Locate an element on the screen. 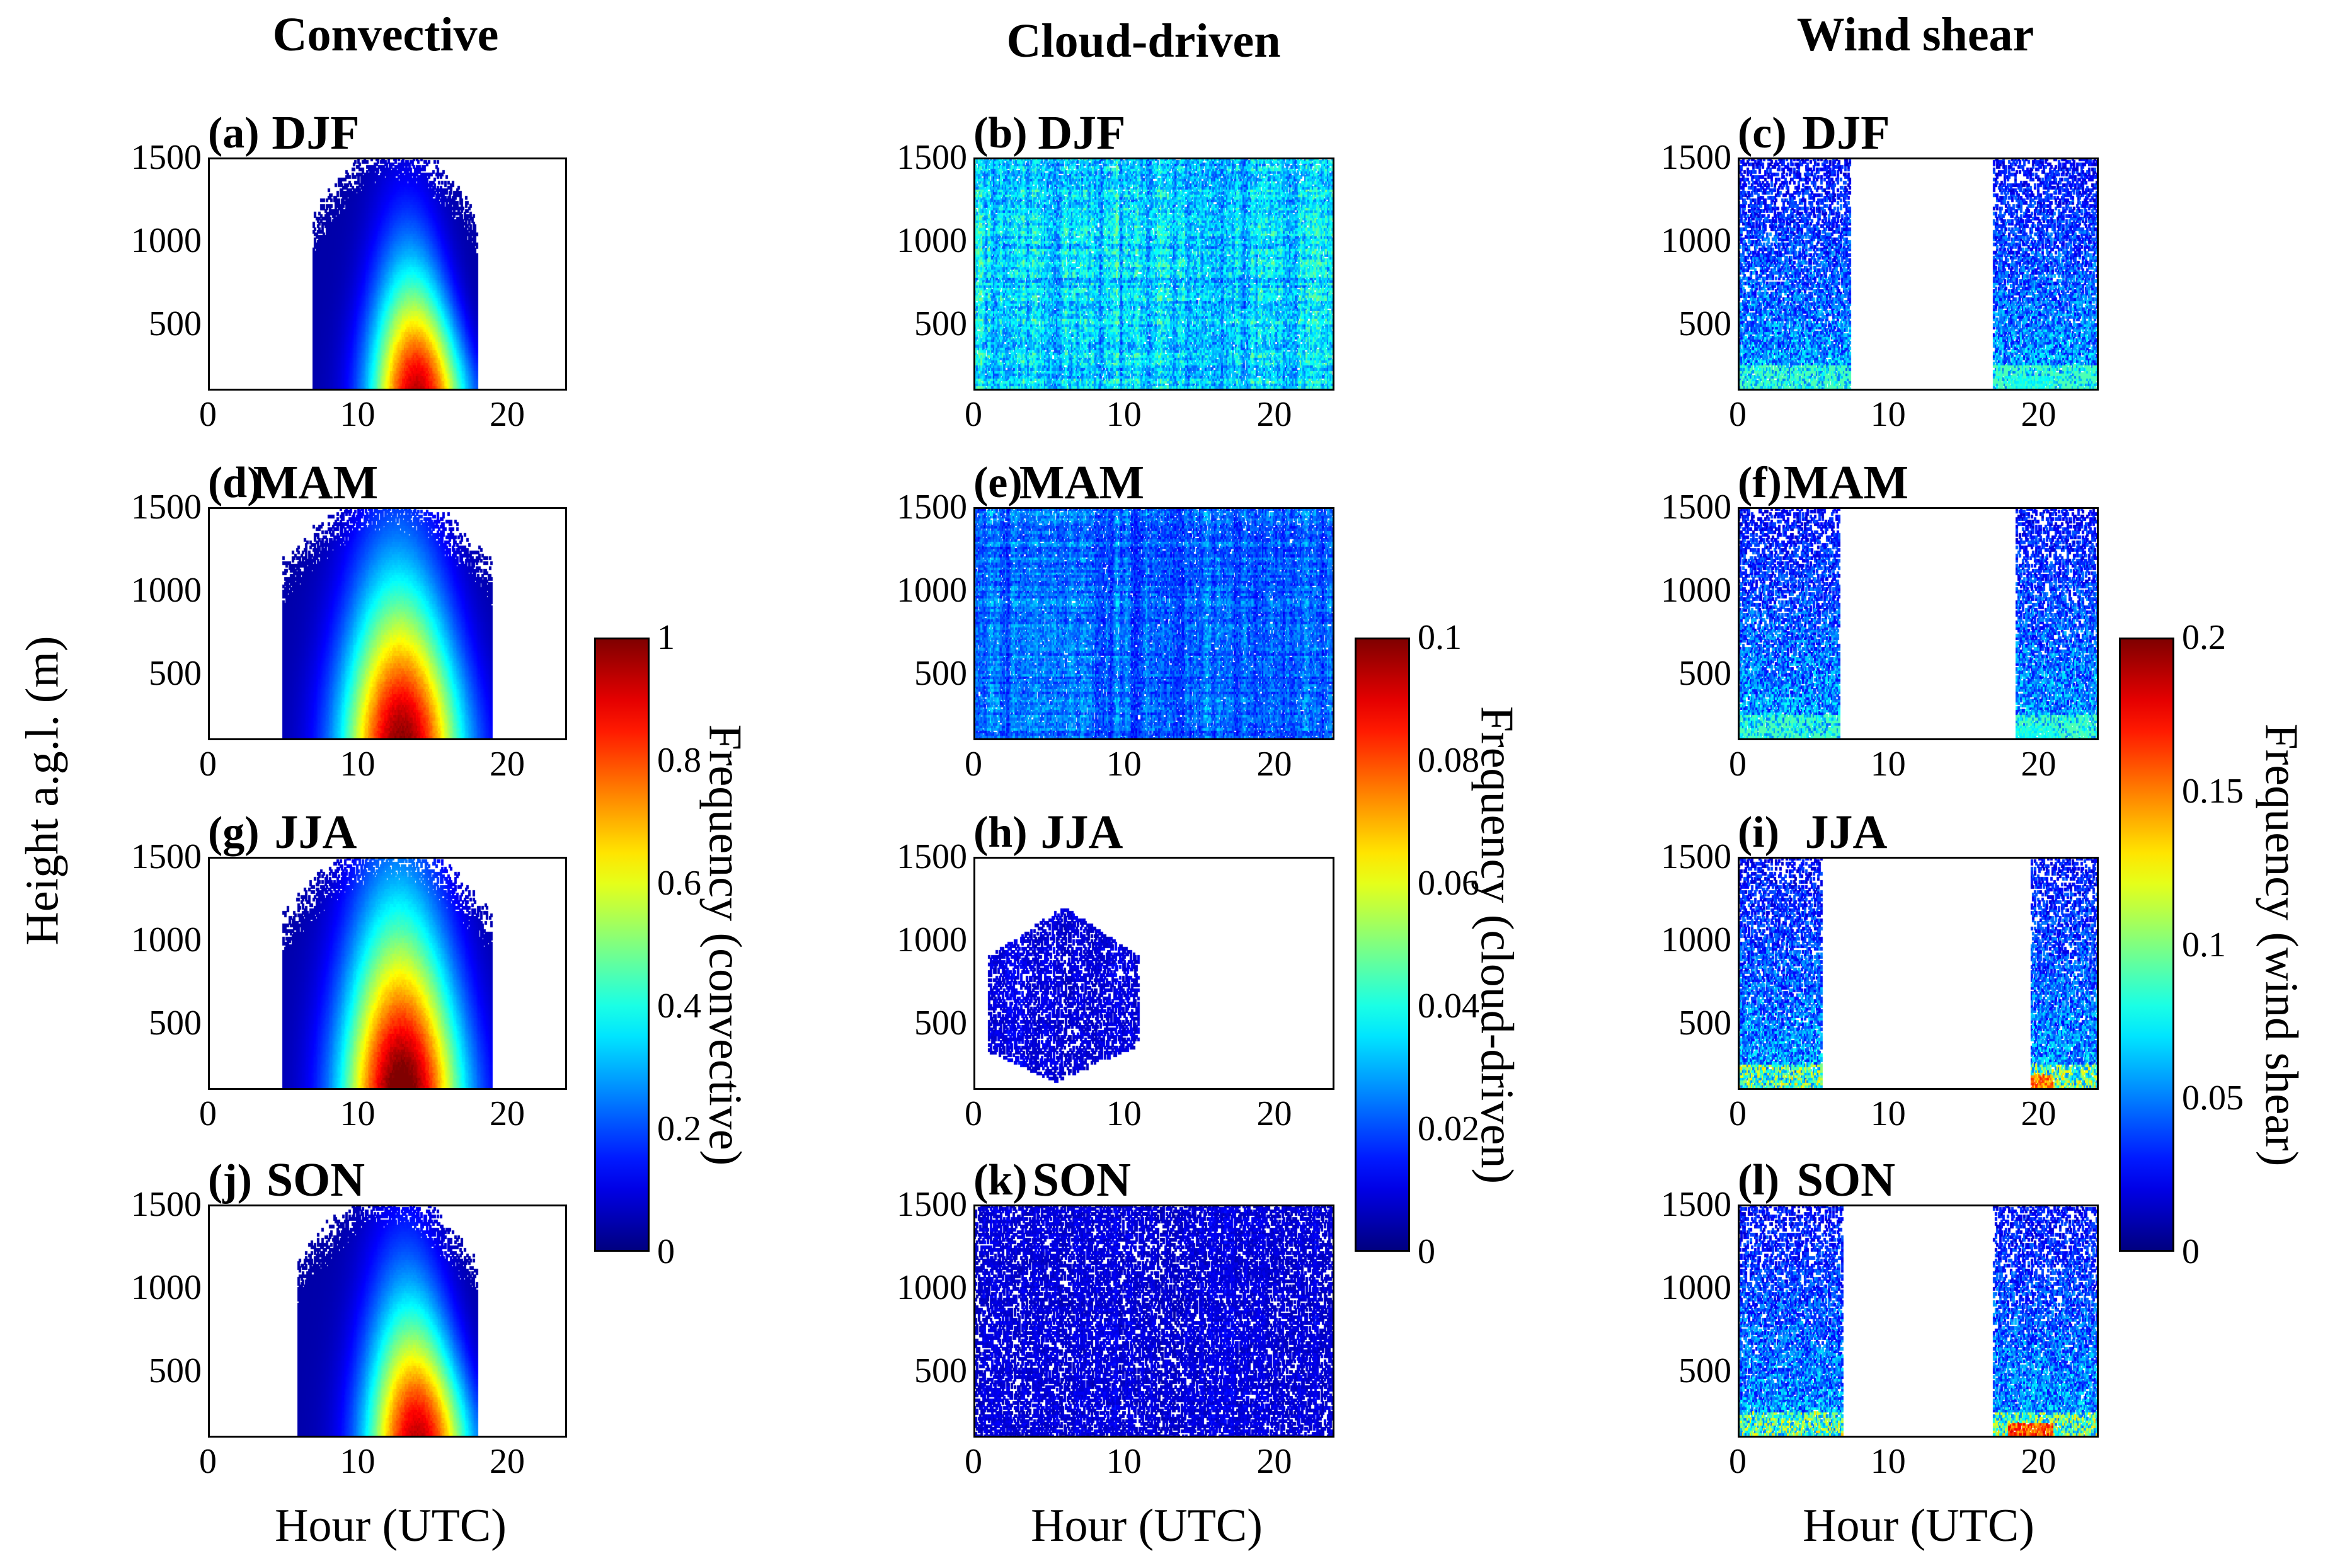  panel-label: (a) is located at coordinates (234, 133).